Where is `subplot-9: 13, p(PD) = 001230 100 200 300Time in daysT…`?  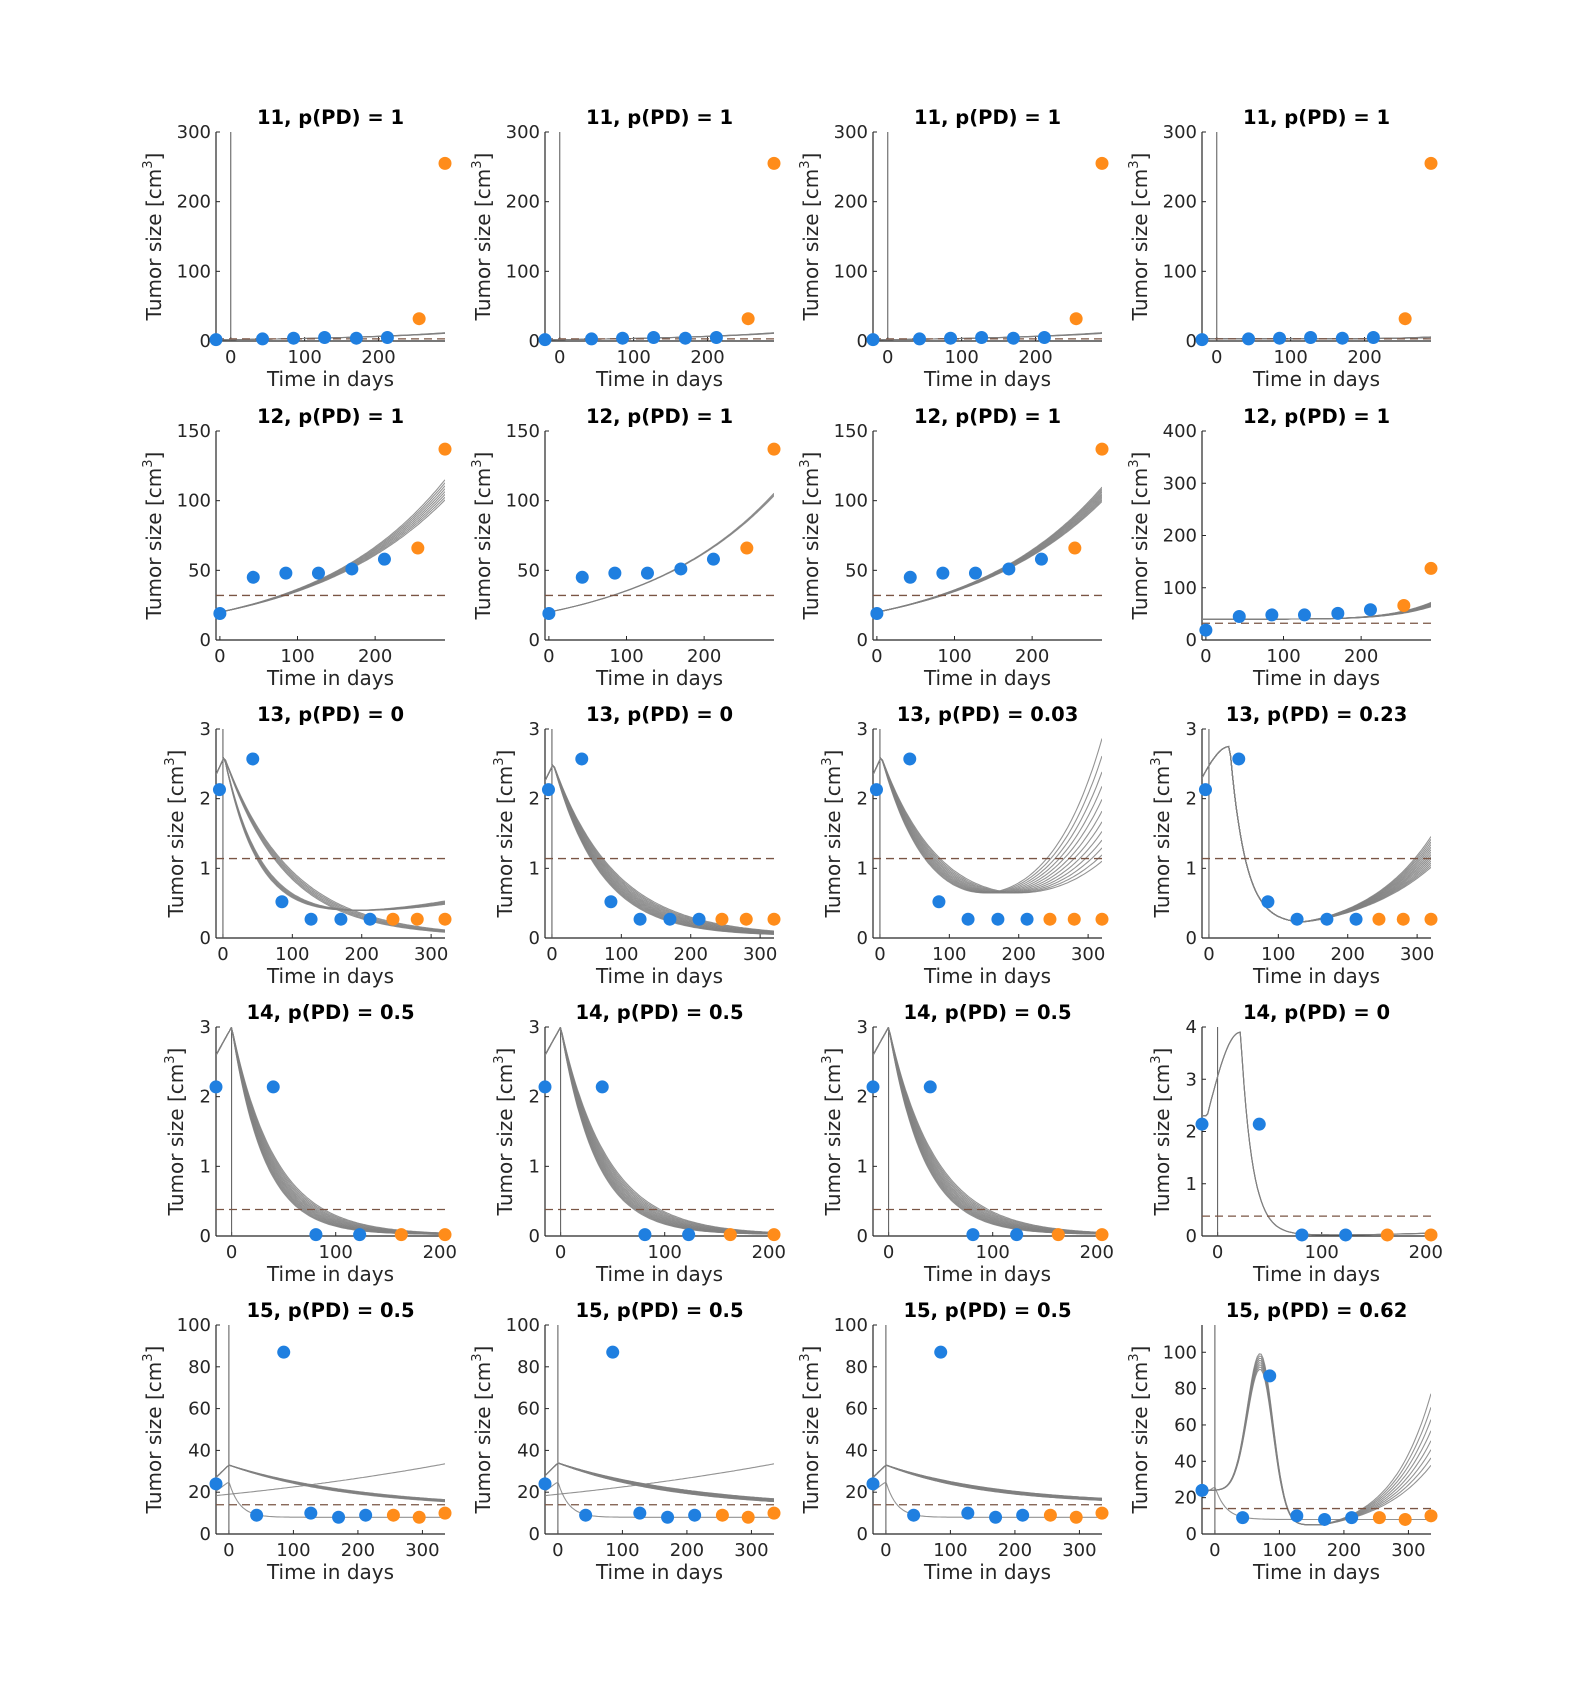
subplot-9: 13, p(PD) = 001230 100 200 300Time in daysT… is located at coordinates (636, 845).